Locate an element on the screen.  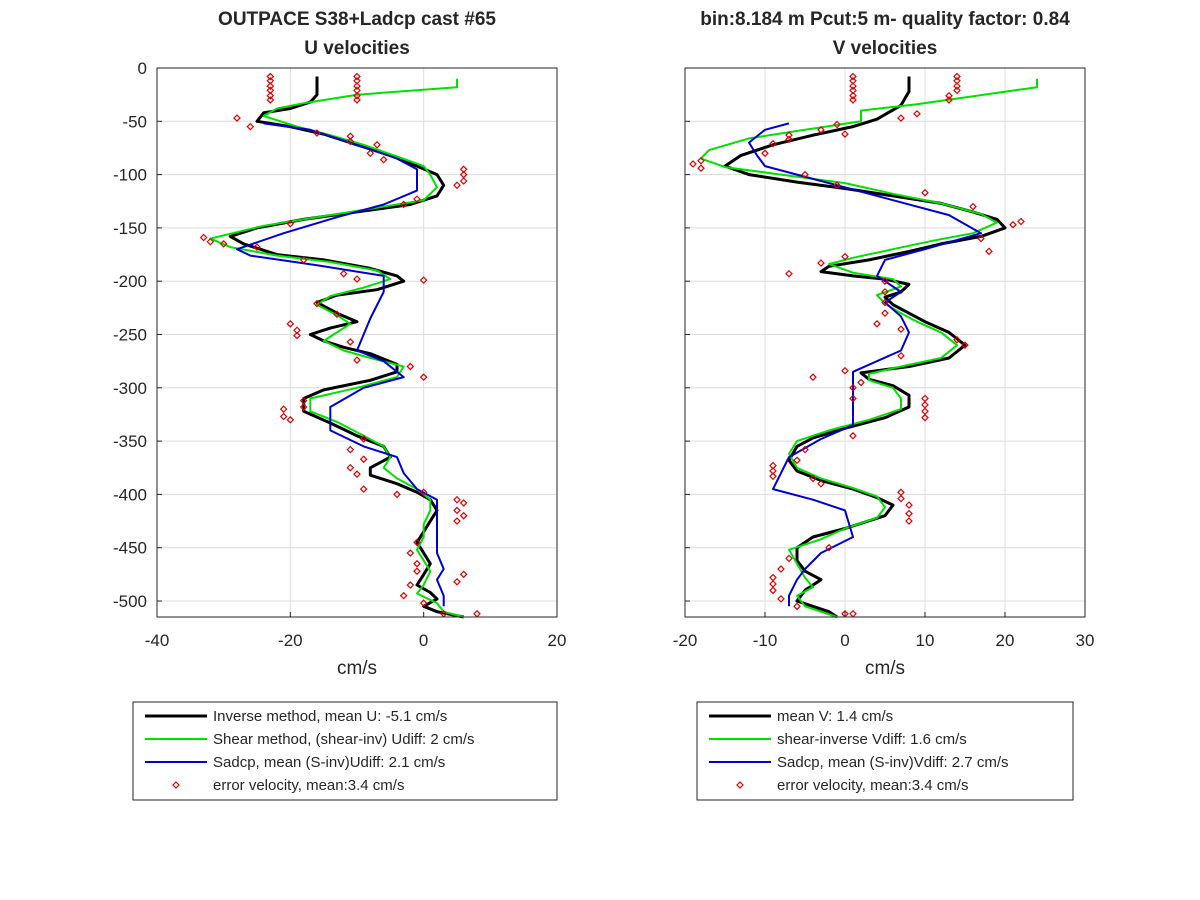
legend-box is located at coordinates (345, 751).